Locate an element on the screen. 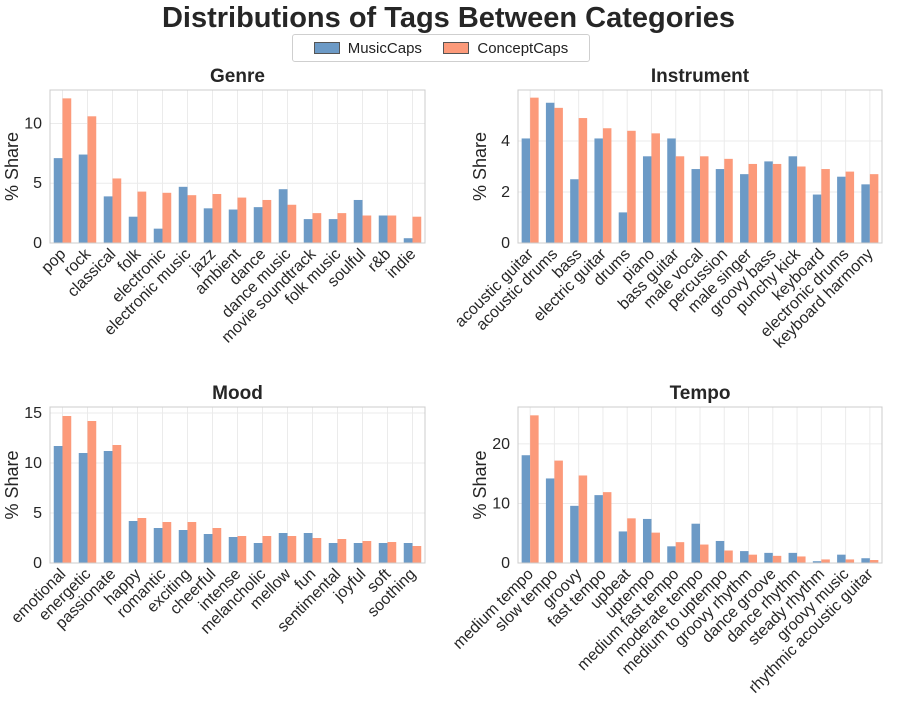 This screenshot has height=711, width=897. bar-conceptcaps-keyboard is located at coordinates (825, 206).